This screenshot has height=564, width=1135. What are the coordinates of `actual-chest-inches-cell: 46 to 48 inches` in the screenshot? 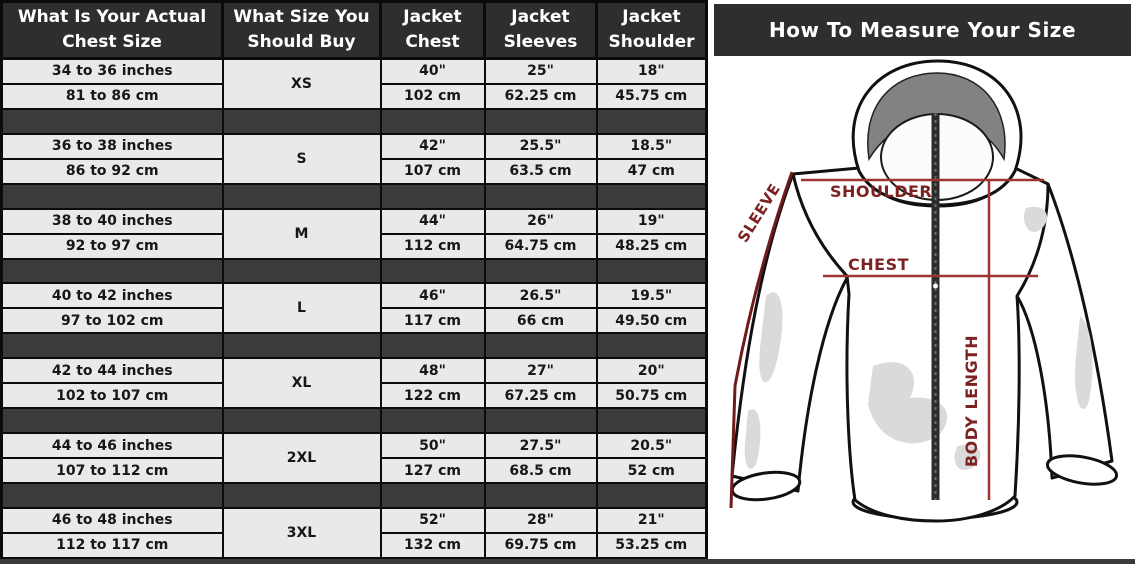 It's located at (112, 520).